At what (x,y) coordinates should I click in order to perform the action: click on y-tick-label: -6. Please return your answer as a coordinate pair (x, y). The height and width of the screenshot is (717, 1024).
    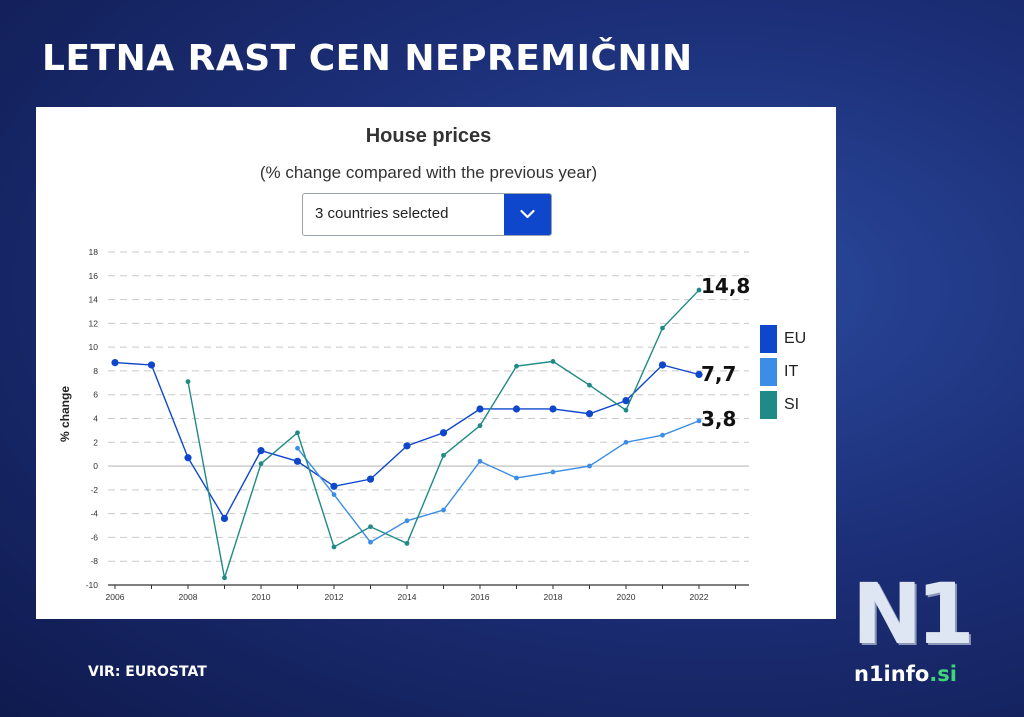
    Looking at the image, I should click on (94, 537).